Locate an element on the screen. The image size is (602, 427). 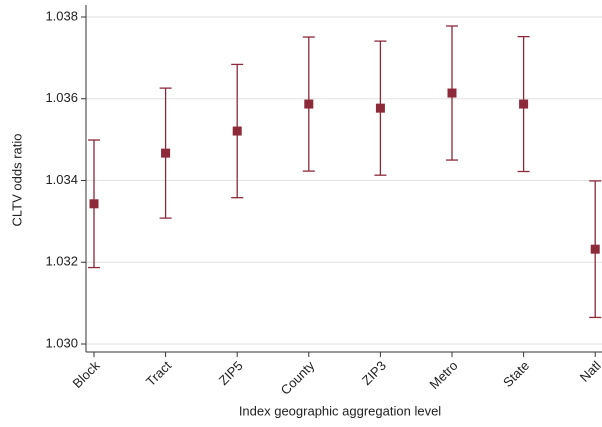
y-tick-label: 1.036 is located at coordinates (61, 97).